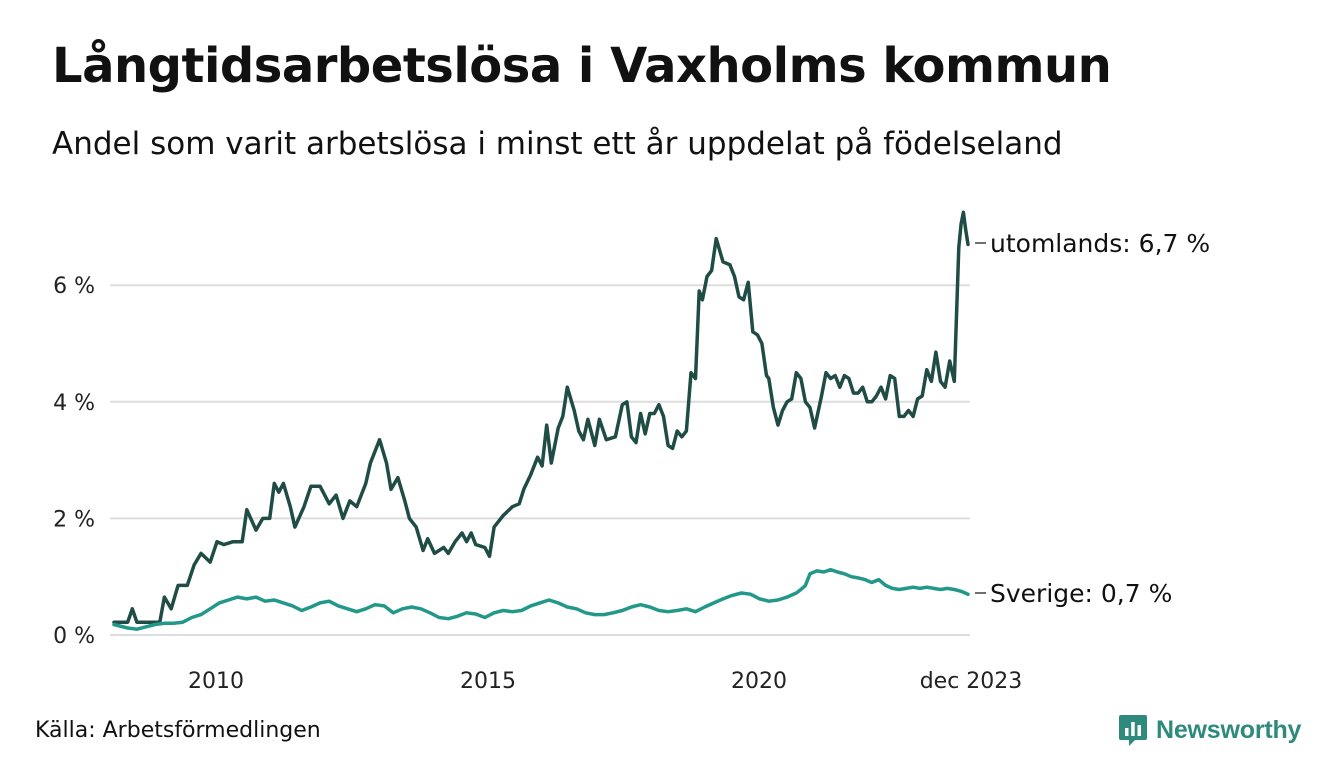 The image size is (1340, 780). Describe the element at coordinates (178, 730) in the screenshot. I see `source-note: Källa: Arbetsförmedlingen` at that location.